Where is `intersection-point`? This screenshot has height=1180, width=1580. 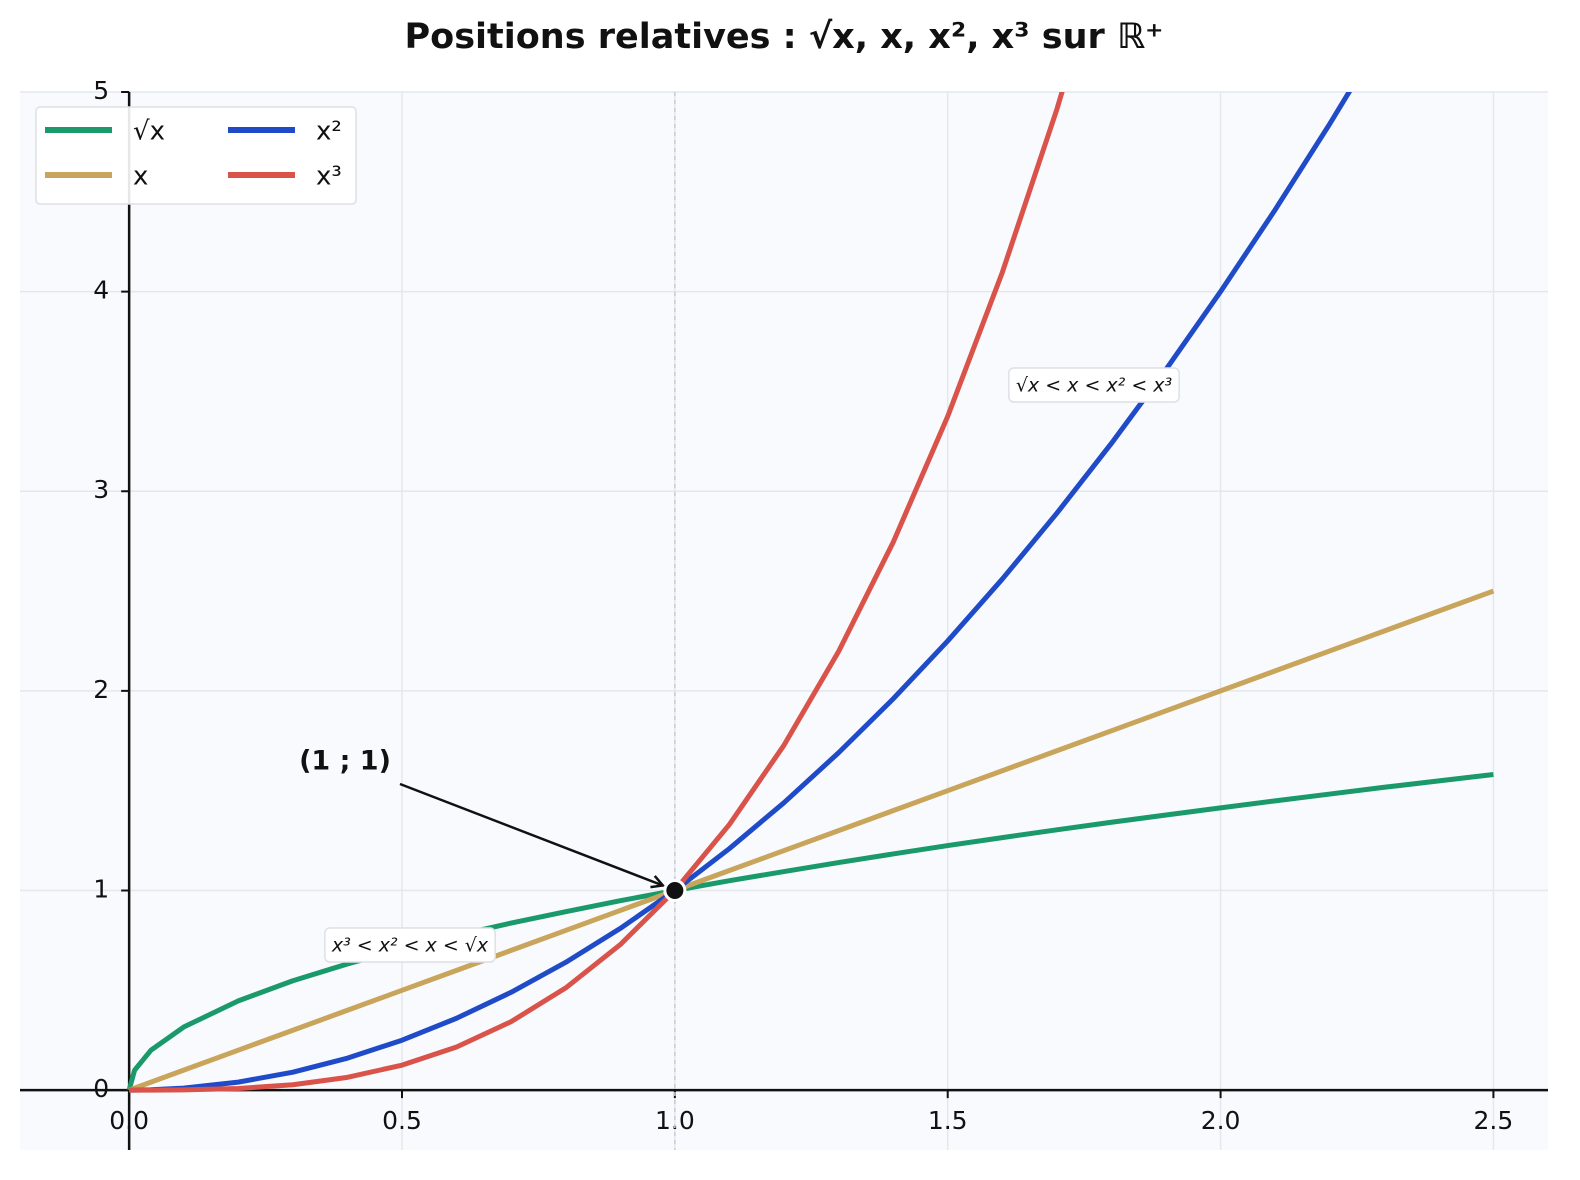 intersection-point is located at coordinates (675, 890).